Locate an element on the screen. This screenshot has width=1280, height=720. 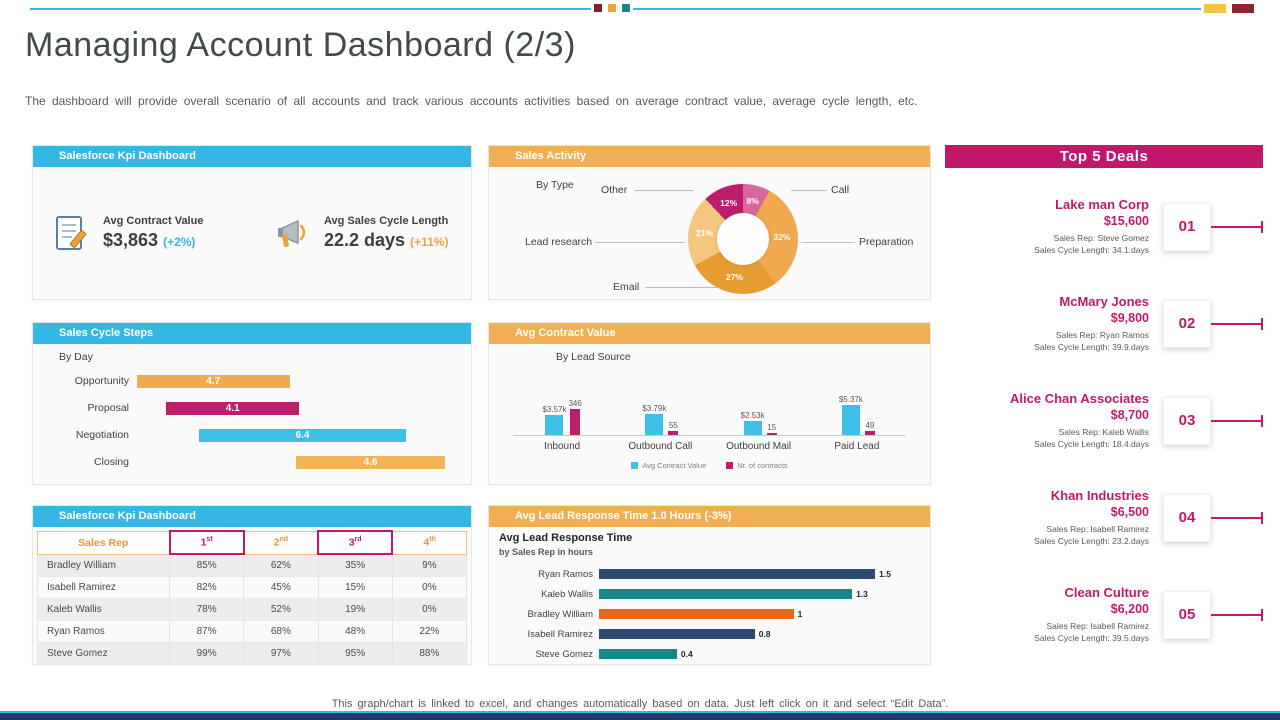
top-accent-line is located at coordinates (640, 9).